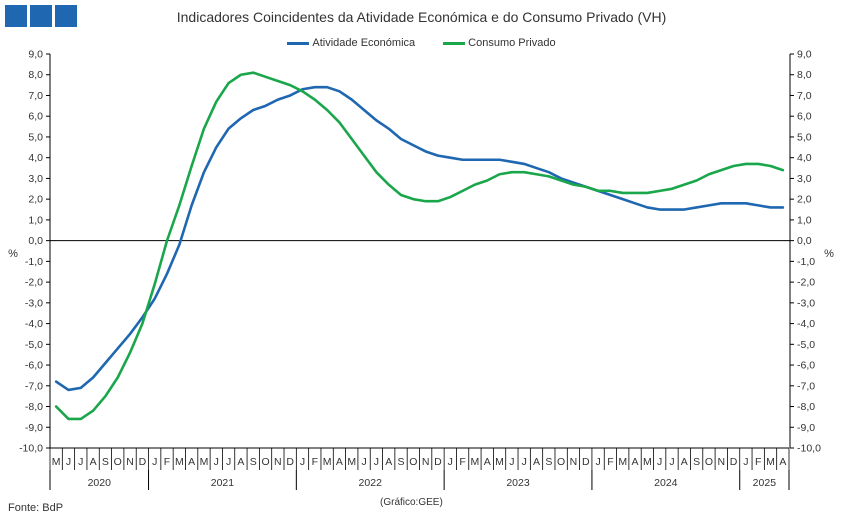 Image resolution: width=843 pixels, height=525 pixels. What do you see at coordinates (35, 179) in the screenshot?
I see `y-tick-label-left: 3,0` at bounding box center [35, 179].